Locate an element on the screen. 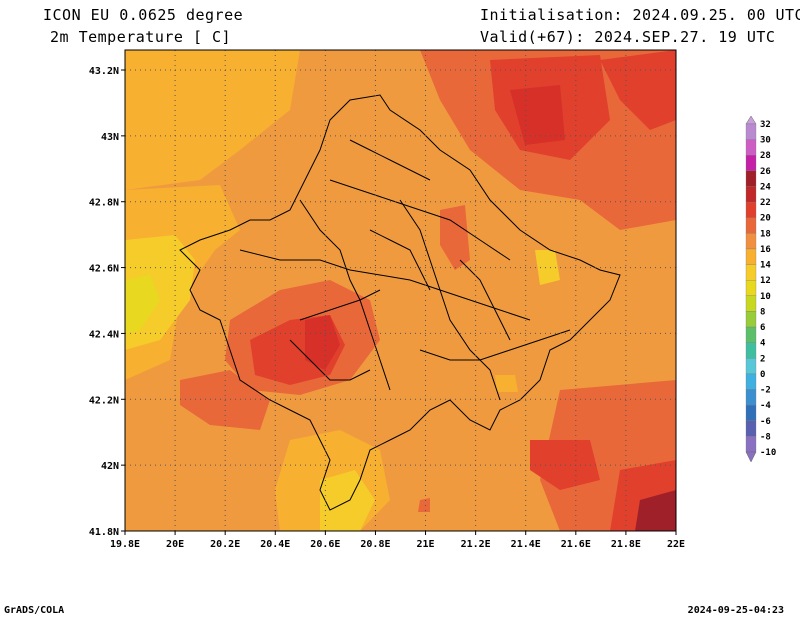 This screenshot has width=800, height=618. colorbar-label: 20 is located at coordinates (765, 219).